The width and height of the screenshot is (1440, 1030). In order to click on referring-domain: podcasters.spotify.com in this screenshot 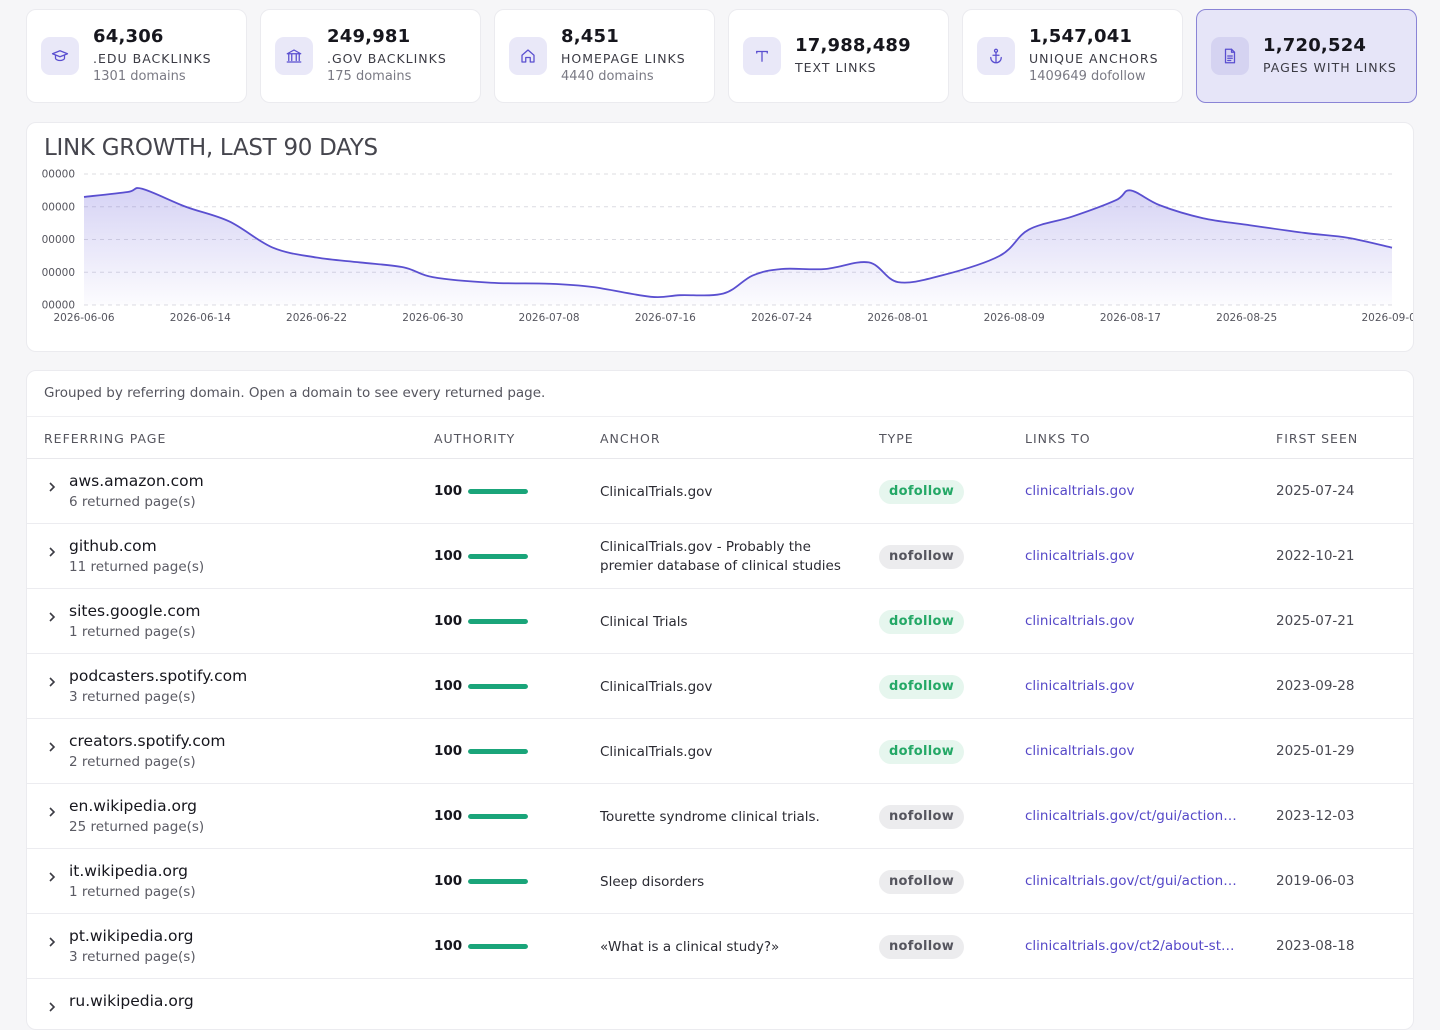, I will do `click(158, 676)`.